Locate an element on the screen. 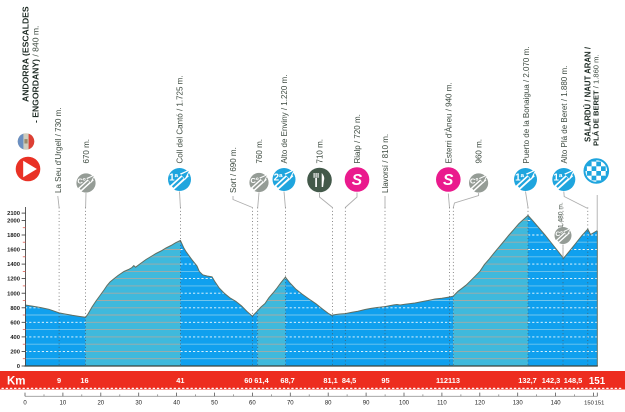 This screenshot has height=412, width=625. svg-text: 1600 is located at coordinates (13, 251).